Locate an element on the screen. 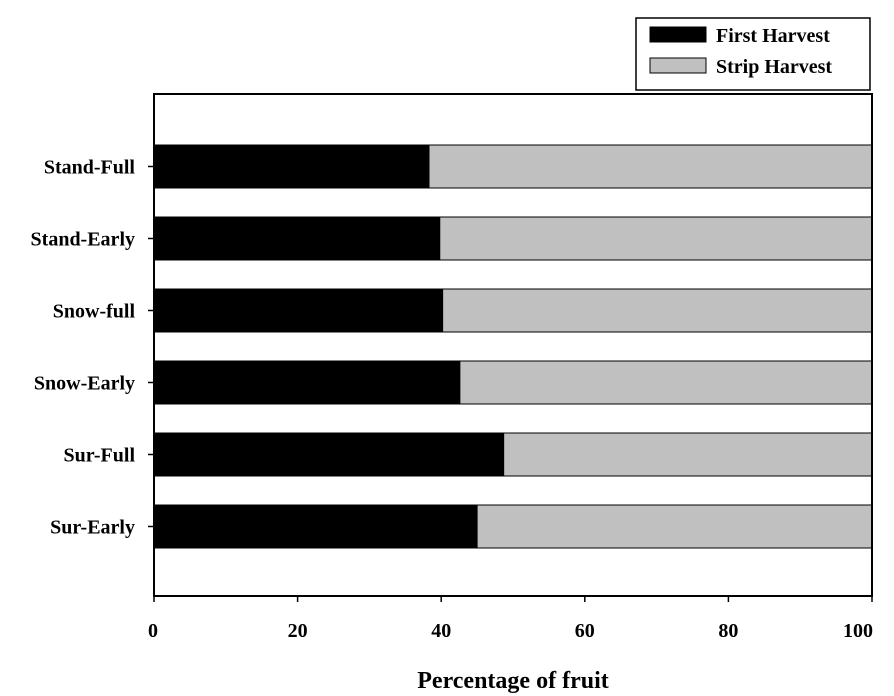 This screenshot has height=696, width=894. legend-swatch-first-harvest is located at coordinates (678, 34).